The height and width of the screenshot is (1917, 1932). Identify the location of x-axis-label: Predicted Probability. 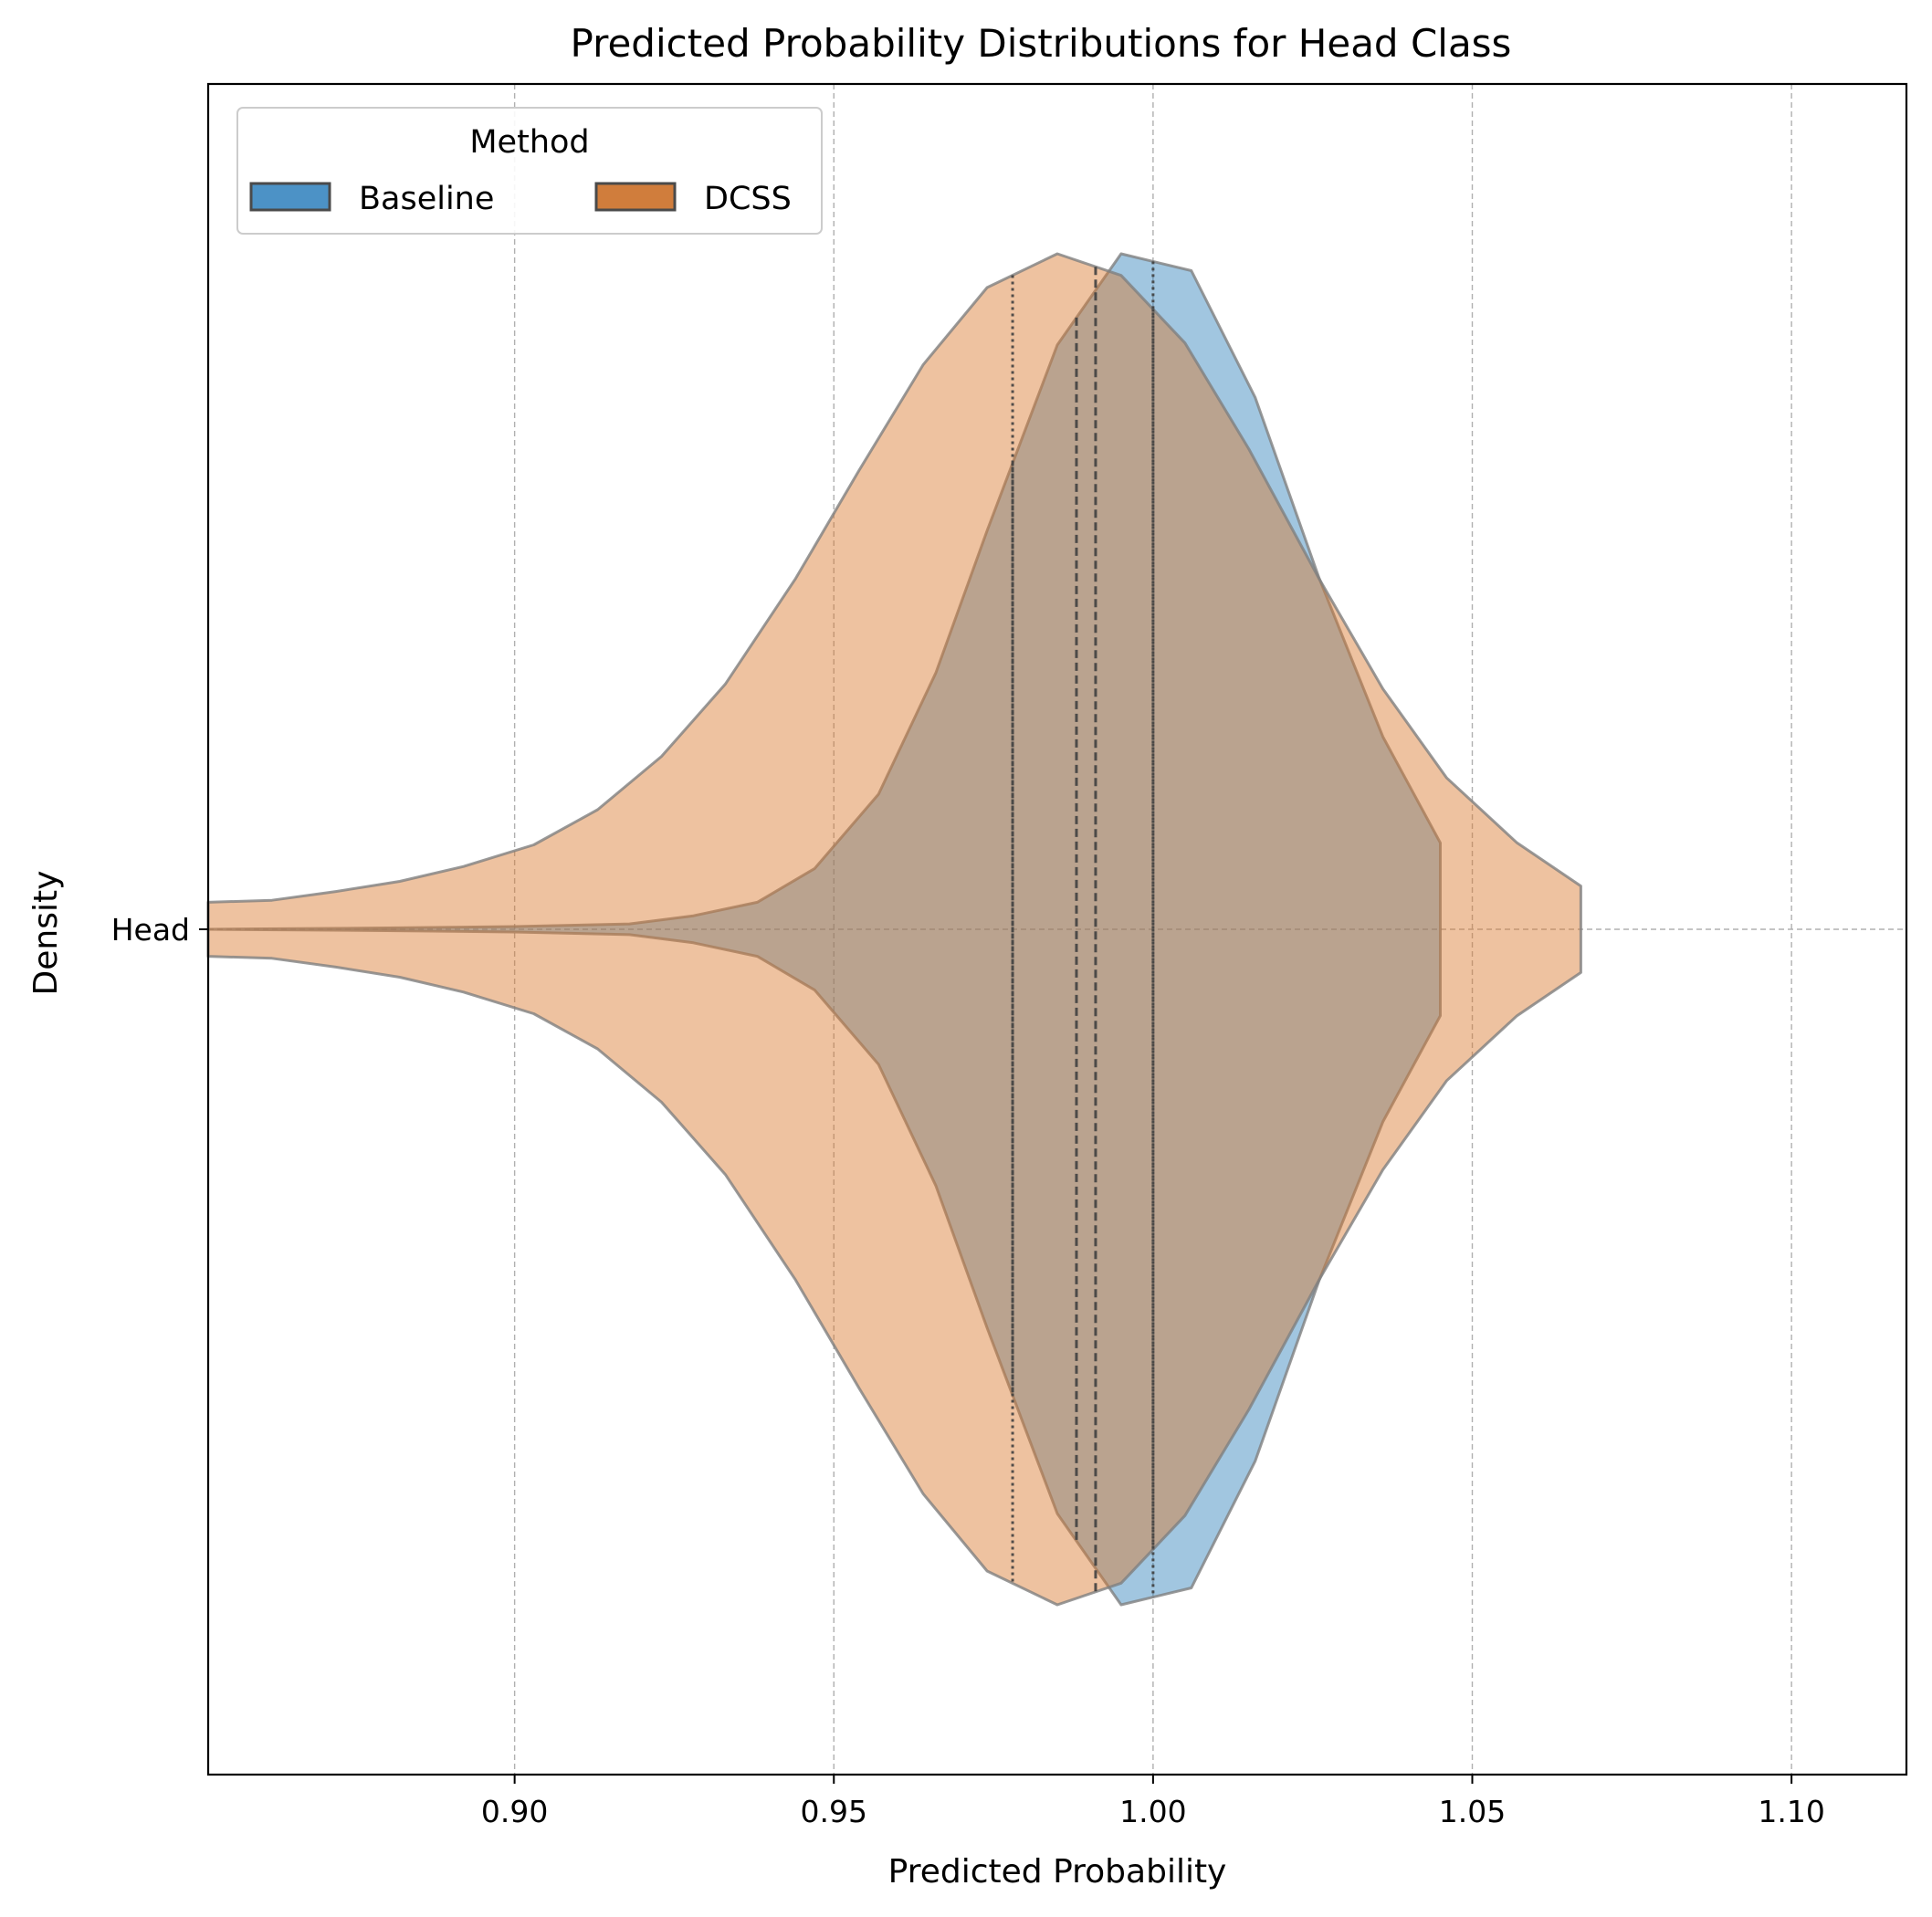
(1057, 1872).